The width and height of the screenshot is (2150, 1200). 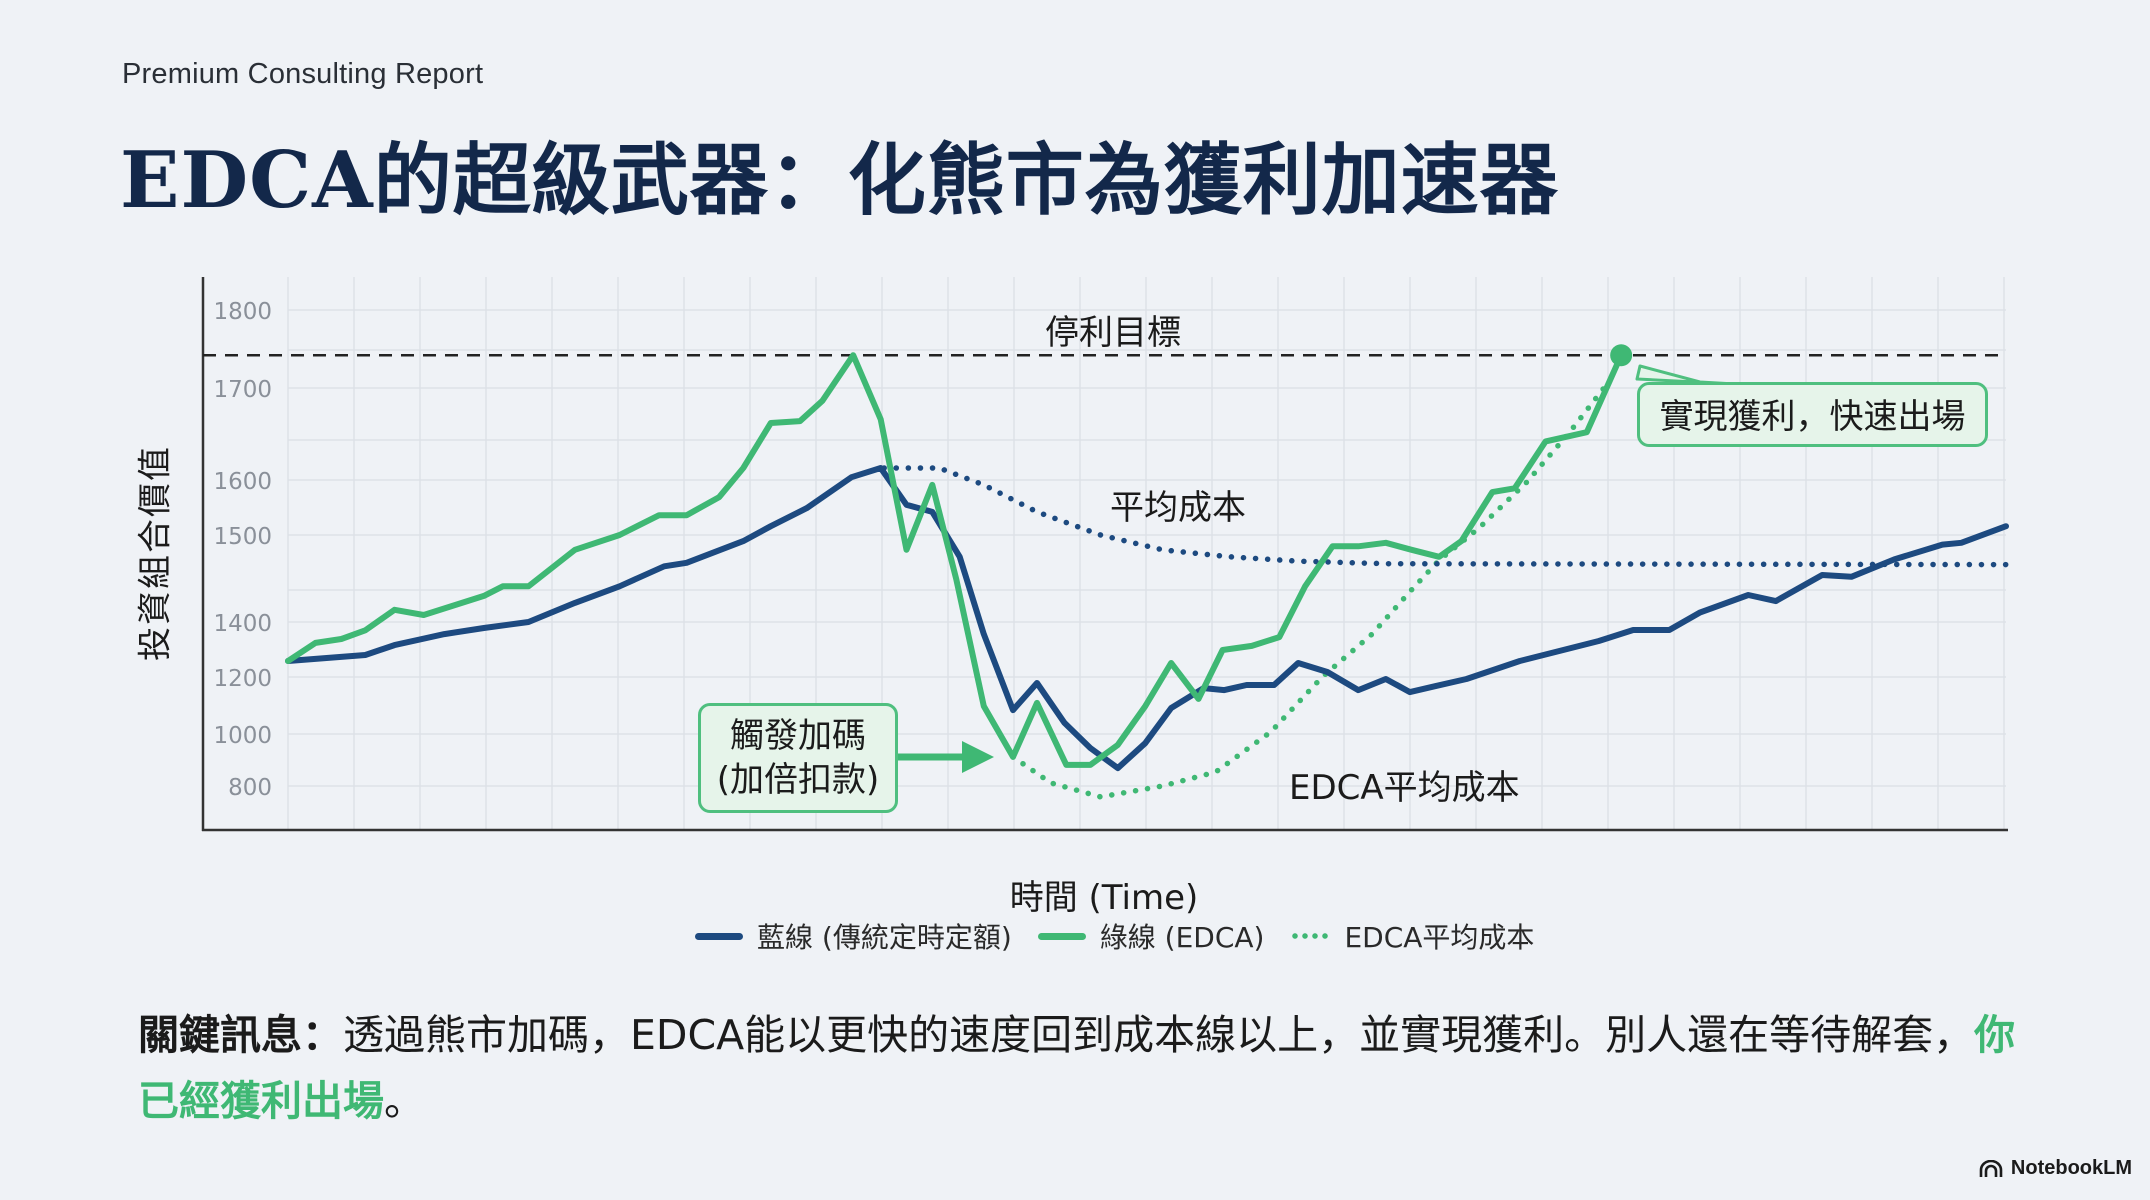 What do you see at coordinates (240, 1035) in the screenshot?
I see `key-message-lead: 關鍵訊息：` at bounding box center [240, 1035].